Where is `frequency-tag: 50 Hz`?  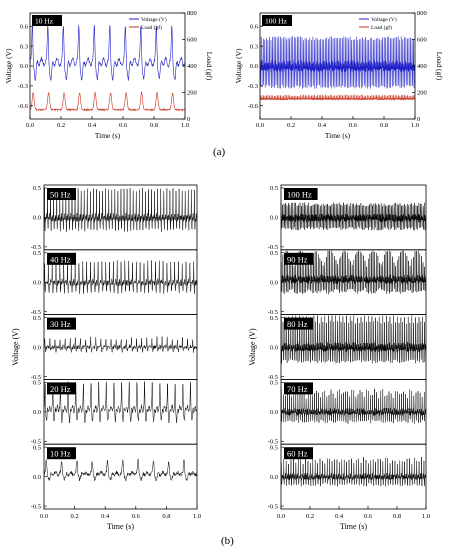 frequency-tag: 50 Hz is located at coordinates (60, 195).